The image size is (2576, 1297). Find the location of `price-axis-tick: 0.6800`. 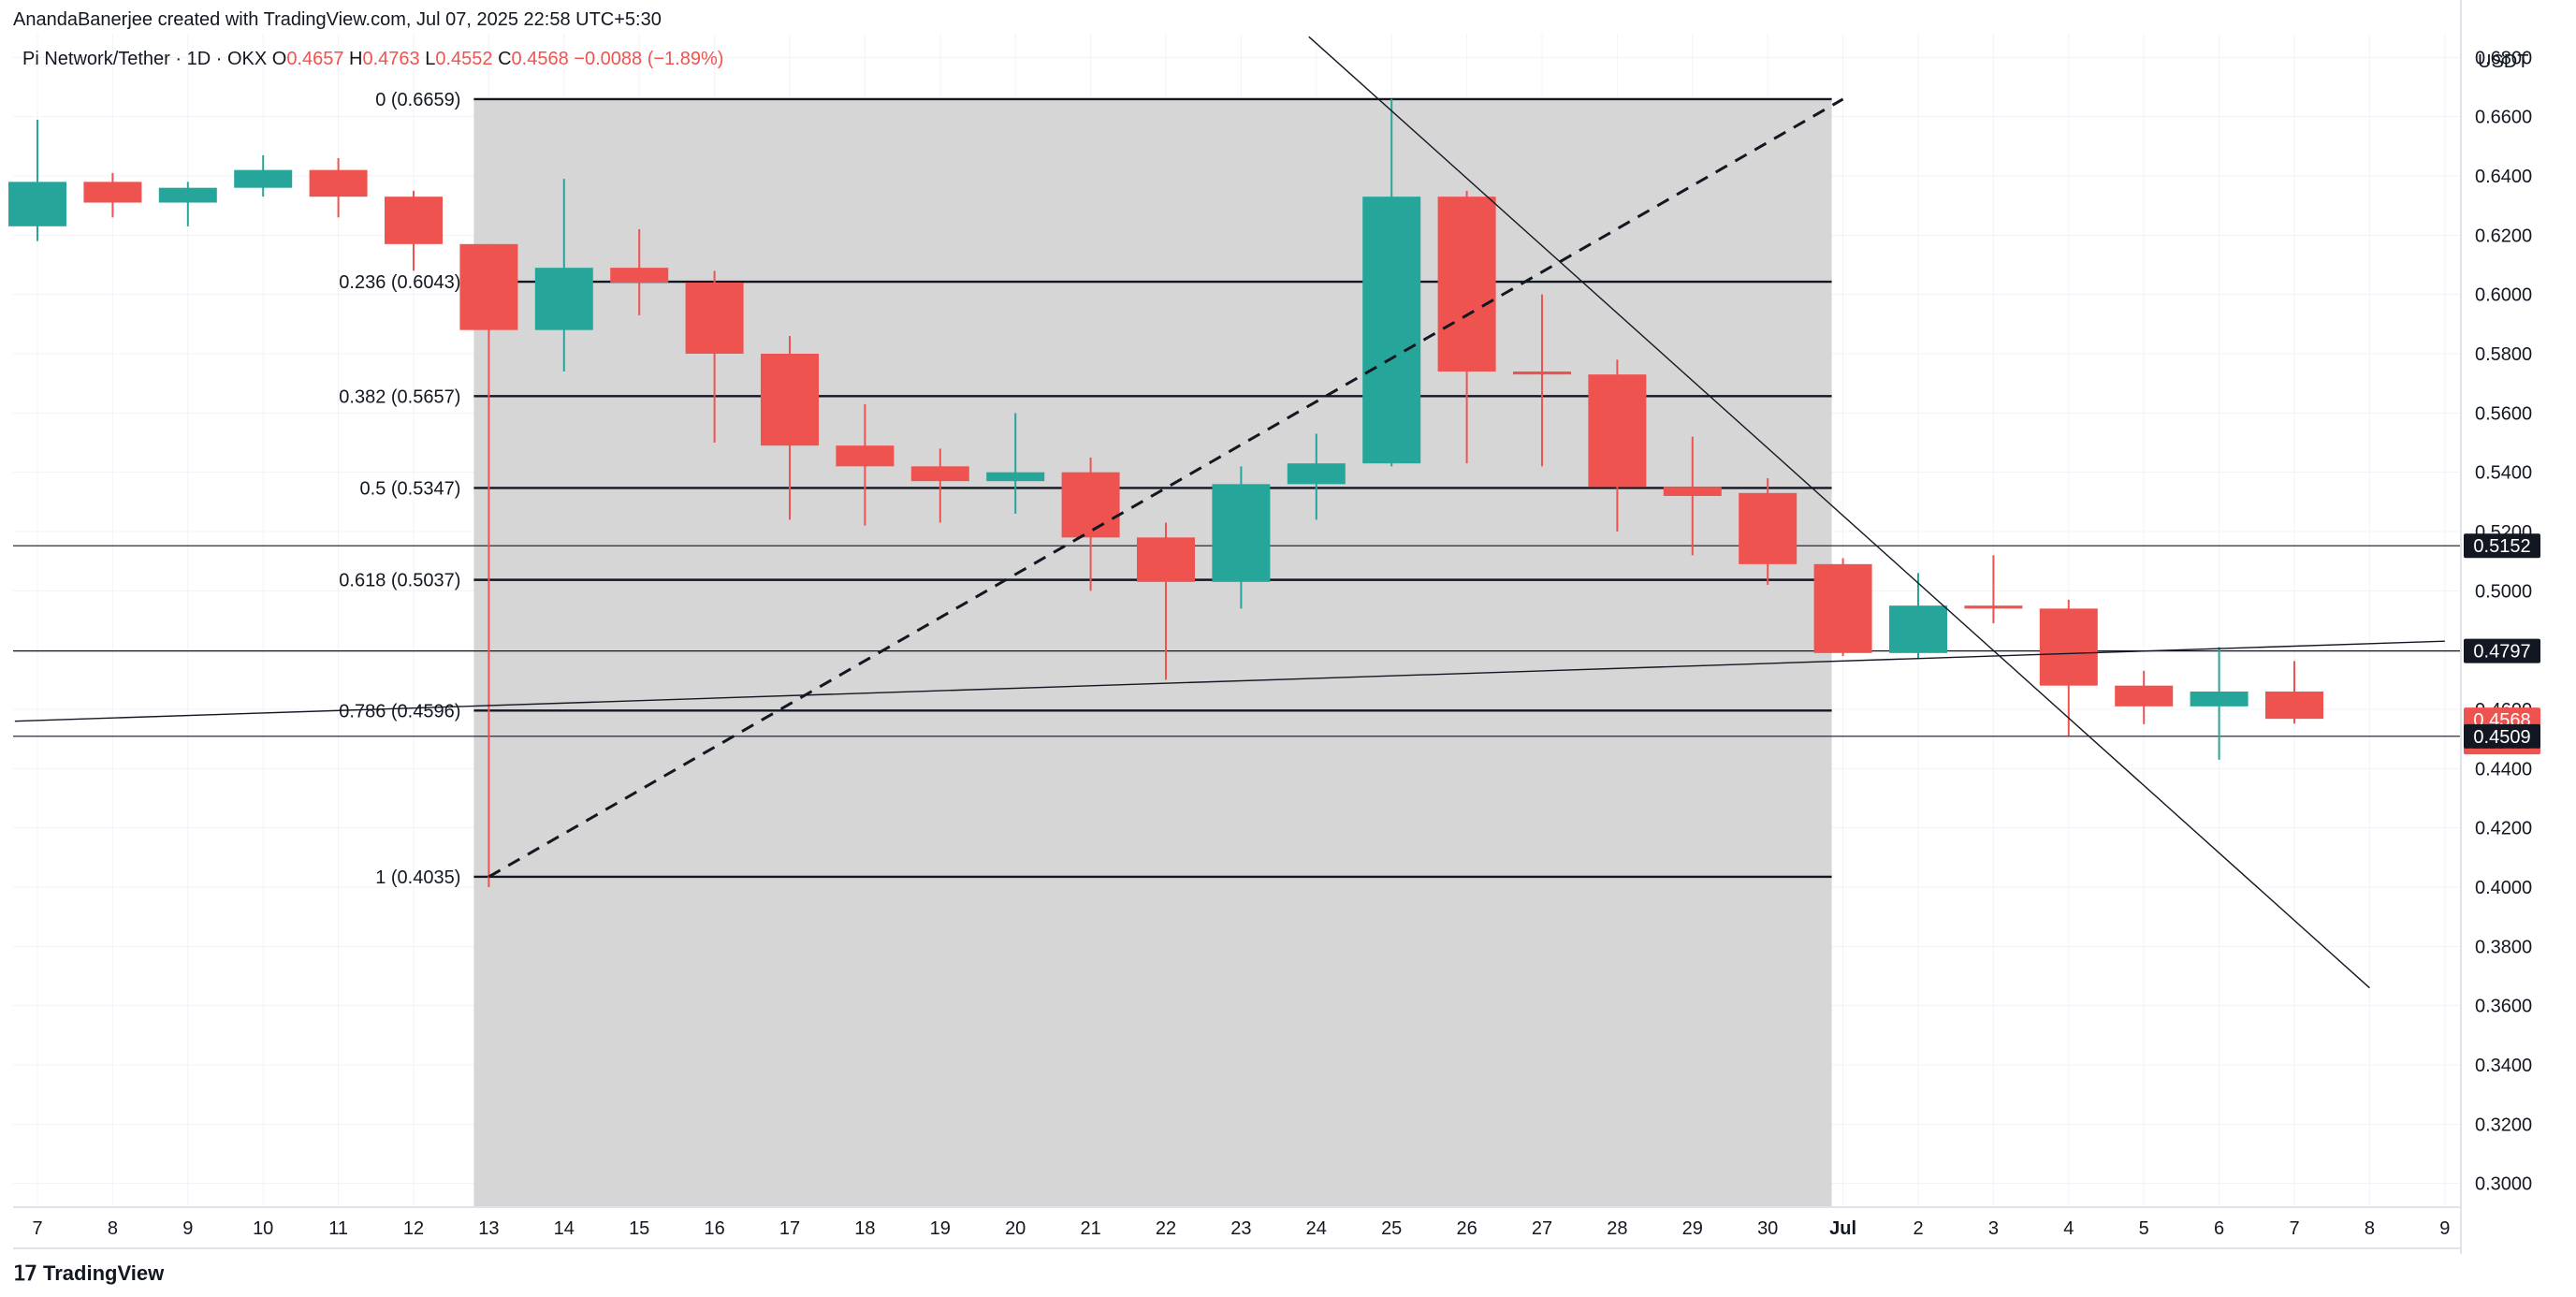

price-axis-tick: 0.6800 is located at coordinates (2503, 58).